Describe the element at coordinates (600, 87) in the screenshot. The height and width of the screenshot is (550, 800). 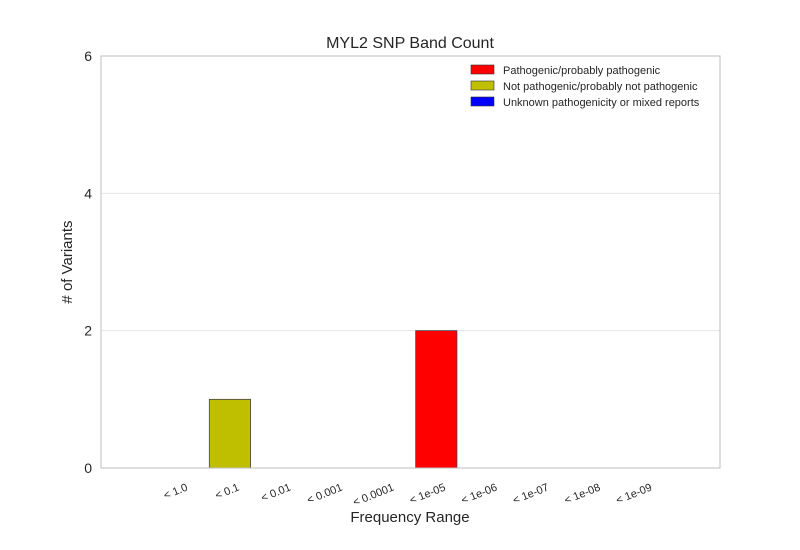
I see `legend-label: Not pathogenic/probably not pathogenic` at that location.